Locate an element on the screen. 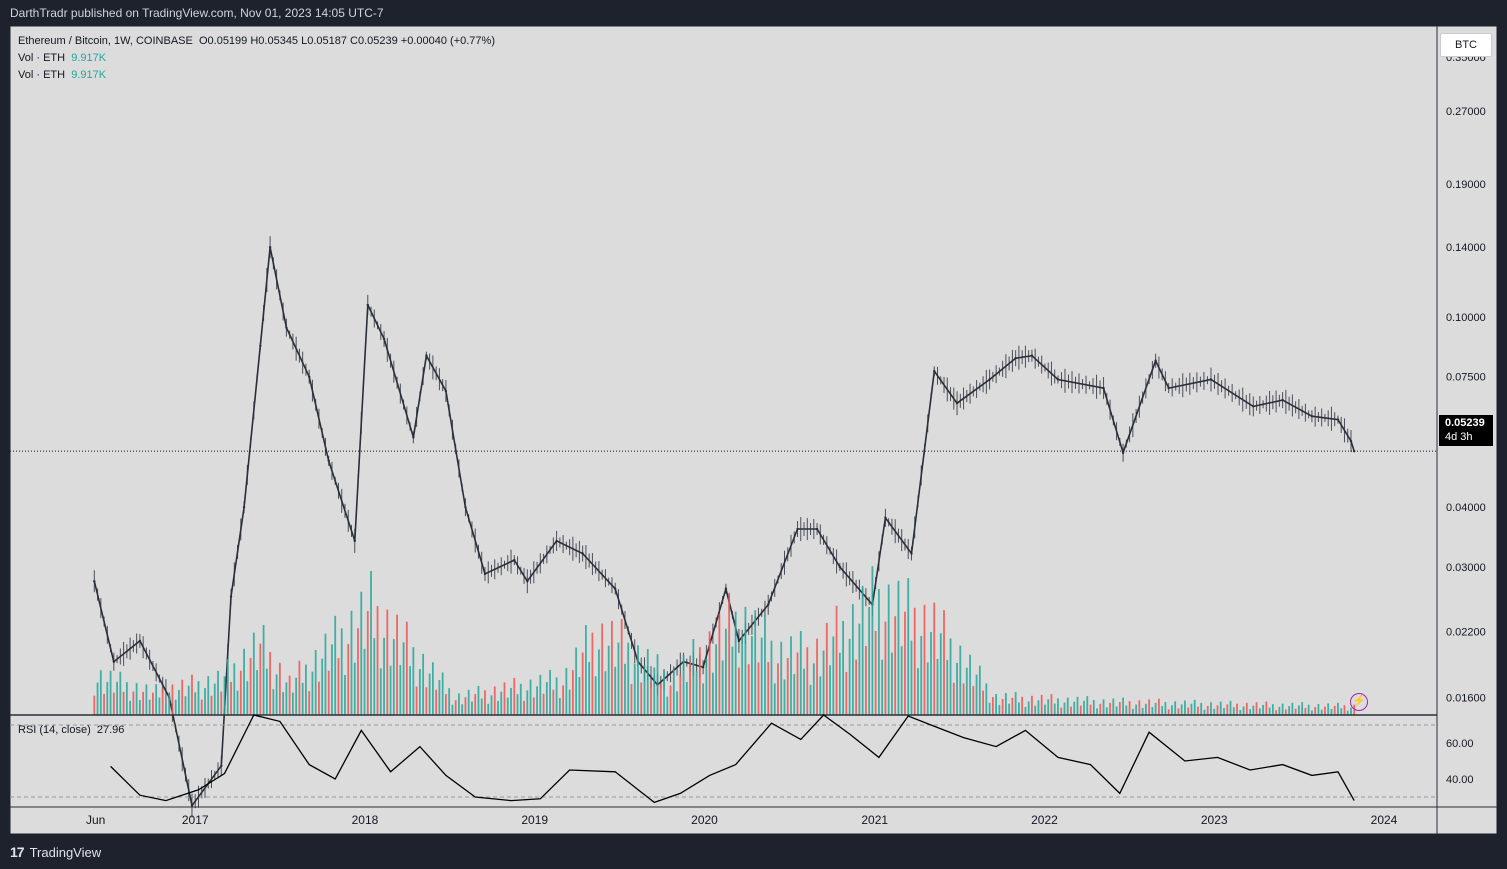  flash-icon: ⚡ is located at coordinates (1359, 702).